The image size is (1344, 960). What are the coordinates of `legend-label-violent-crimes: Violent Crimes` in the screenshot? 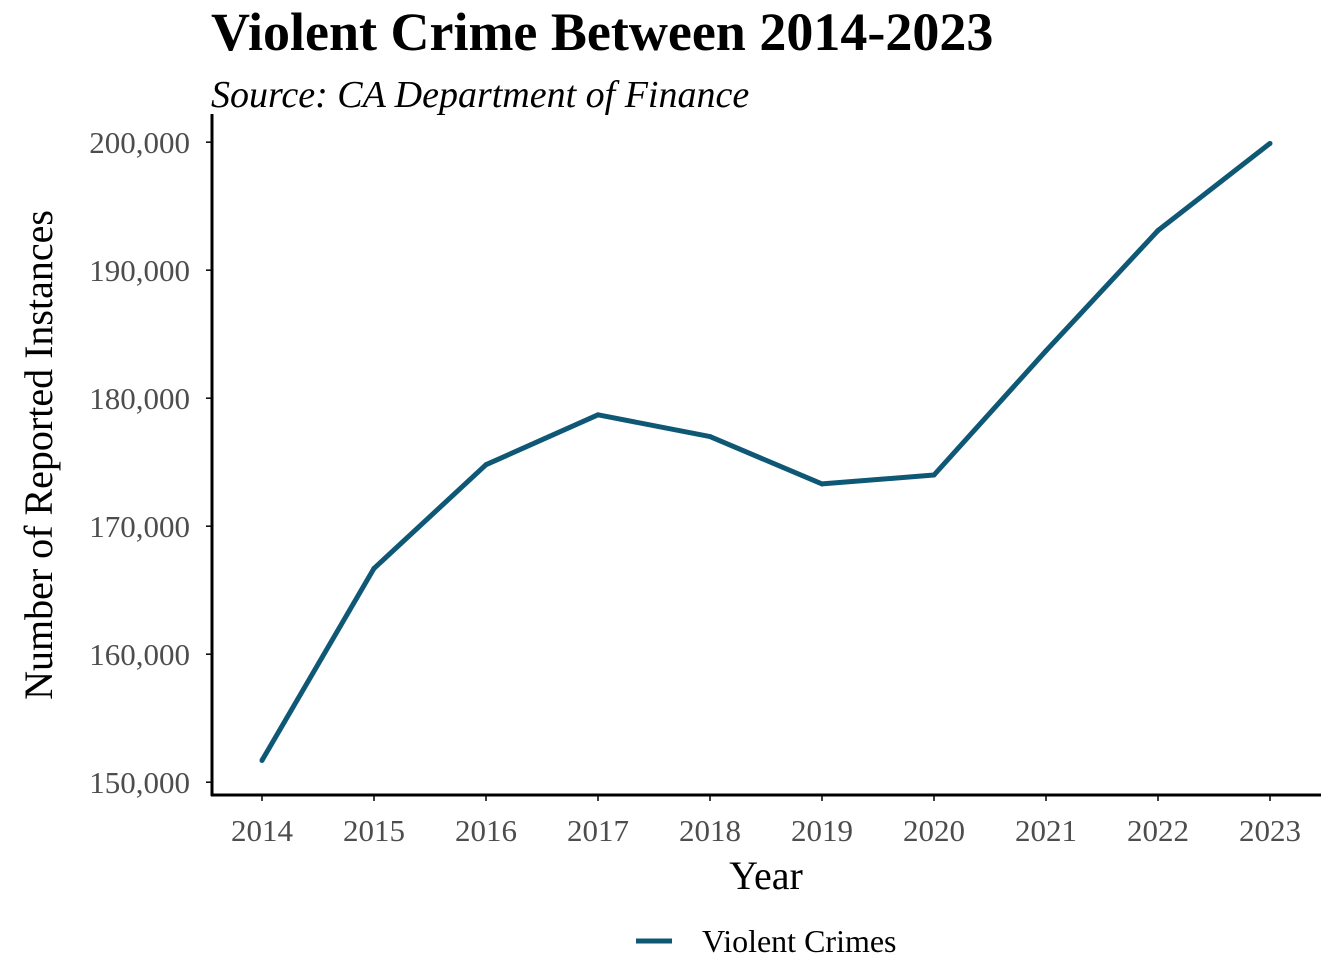 It's located at (799, 941).